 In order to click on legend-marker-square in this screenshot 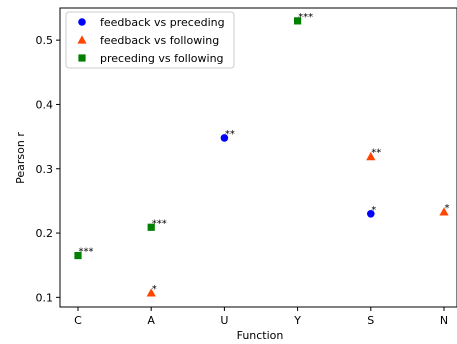, I will do `click(82, 58)`.